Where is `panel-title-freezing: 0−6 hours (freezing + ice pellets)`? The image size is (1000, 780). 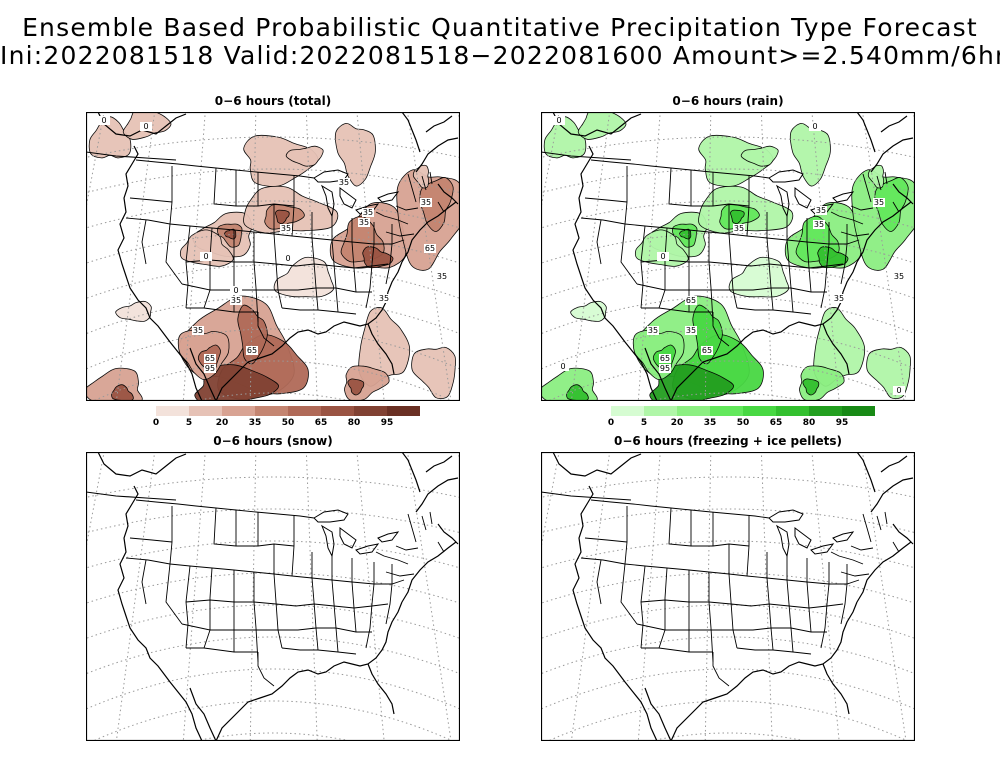 panel-title-freezing: 0−6 hours (freezing + ice pellets) is located at coordinates (728, 441).